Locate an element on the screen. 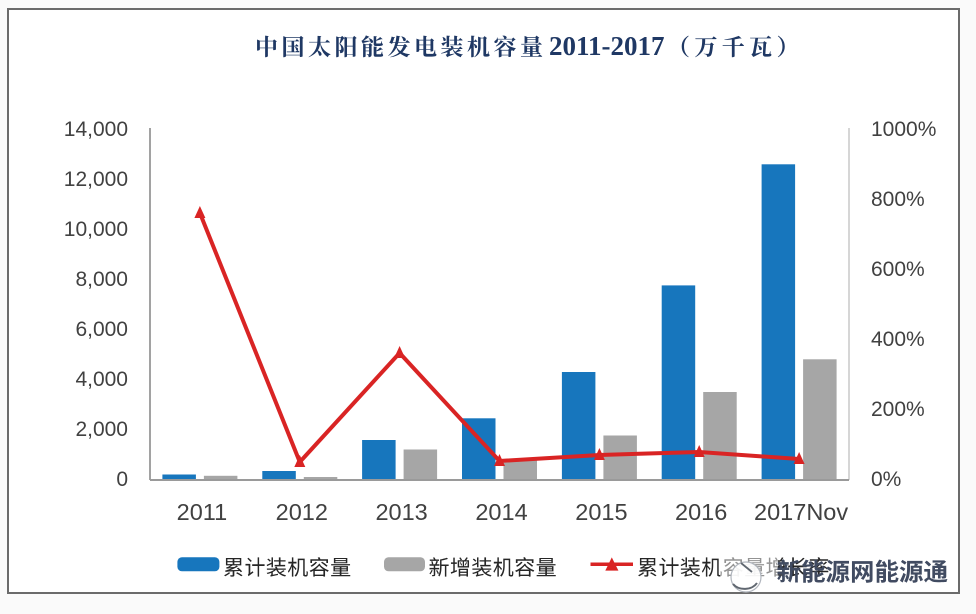 The image size is (976, 614). svg-text: 2011-2017 is located at coordinates (607, 46).